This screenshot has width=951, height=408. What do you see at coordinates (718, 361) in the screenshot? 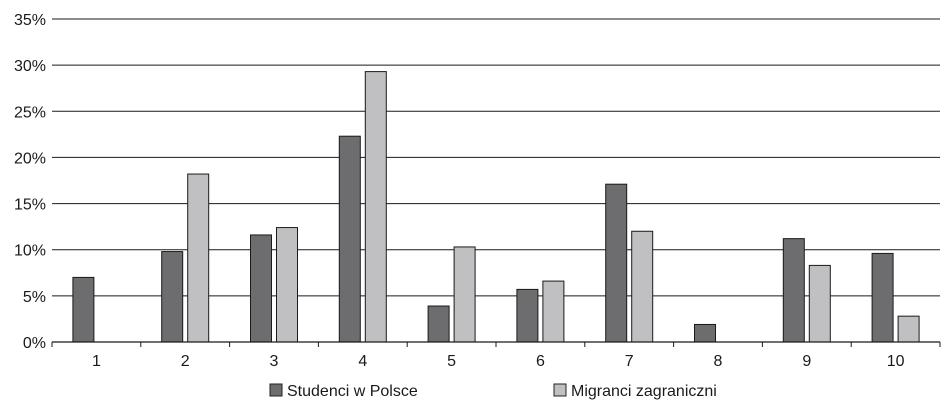
I see `x-tick-label: 8` at bounding box center [718, 361].